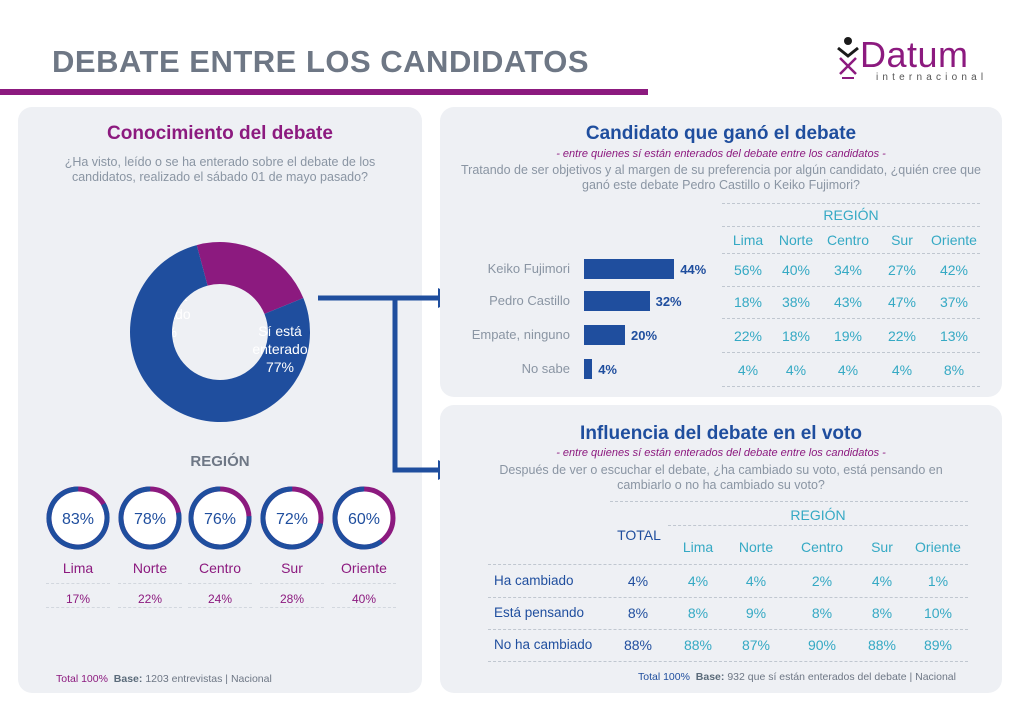 Image resolution: width=1024 pixels, height=709 pixels. What do you see at coordinates (280, 367) in the screenshot?
I see `donut-slice-label: 77%` at bounding box center [280, 367].